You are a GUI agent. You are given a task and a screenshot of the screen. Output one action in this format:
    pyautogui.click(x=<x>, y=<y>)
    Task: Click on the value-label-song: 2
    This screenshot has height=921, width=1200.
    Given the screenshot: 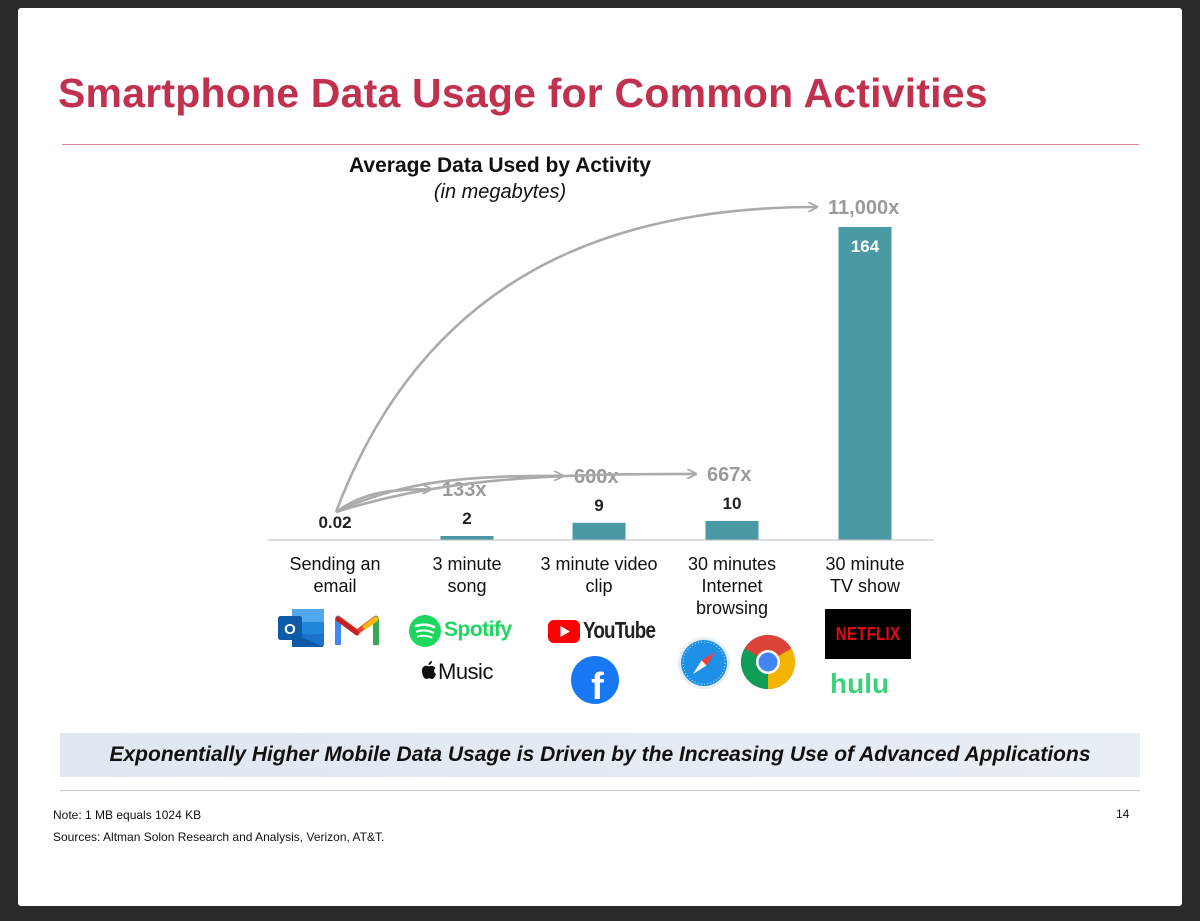 What is the action you would take?
    pyautogui.click(x=466, y=518)
    